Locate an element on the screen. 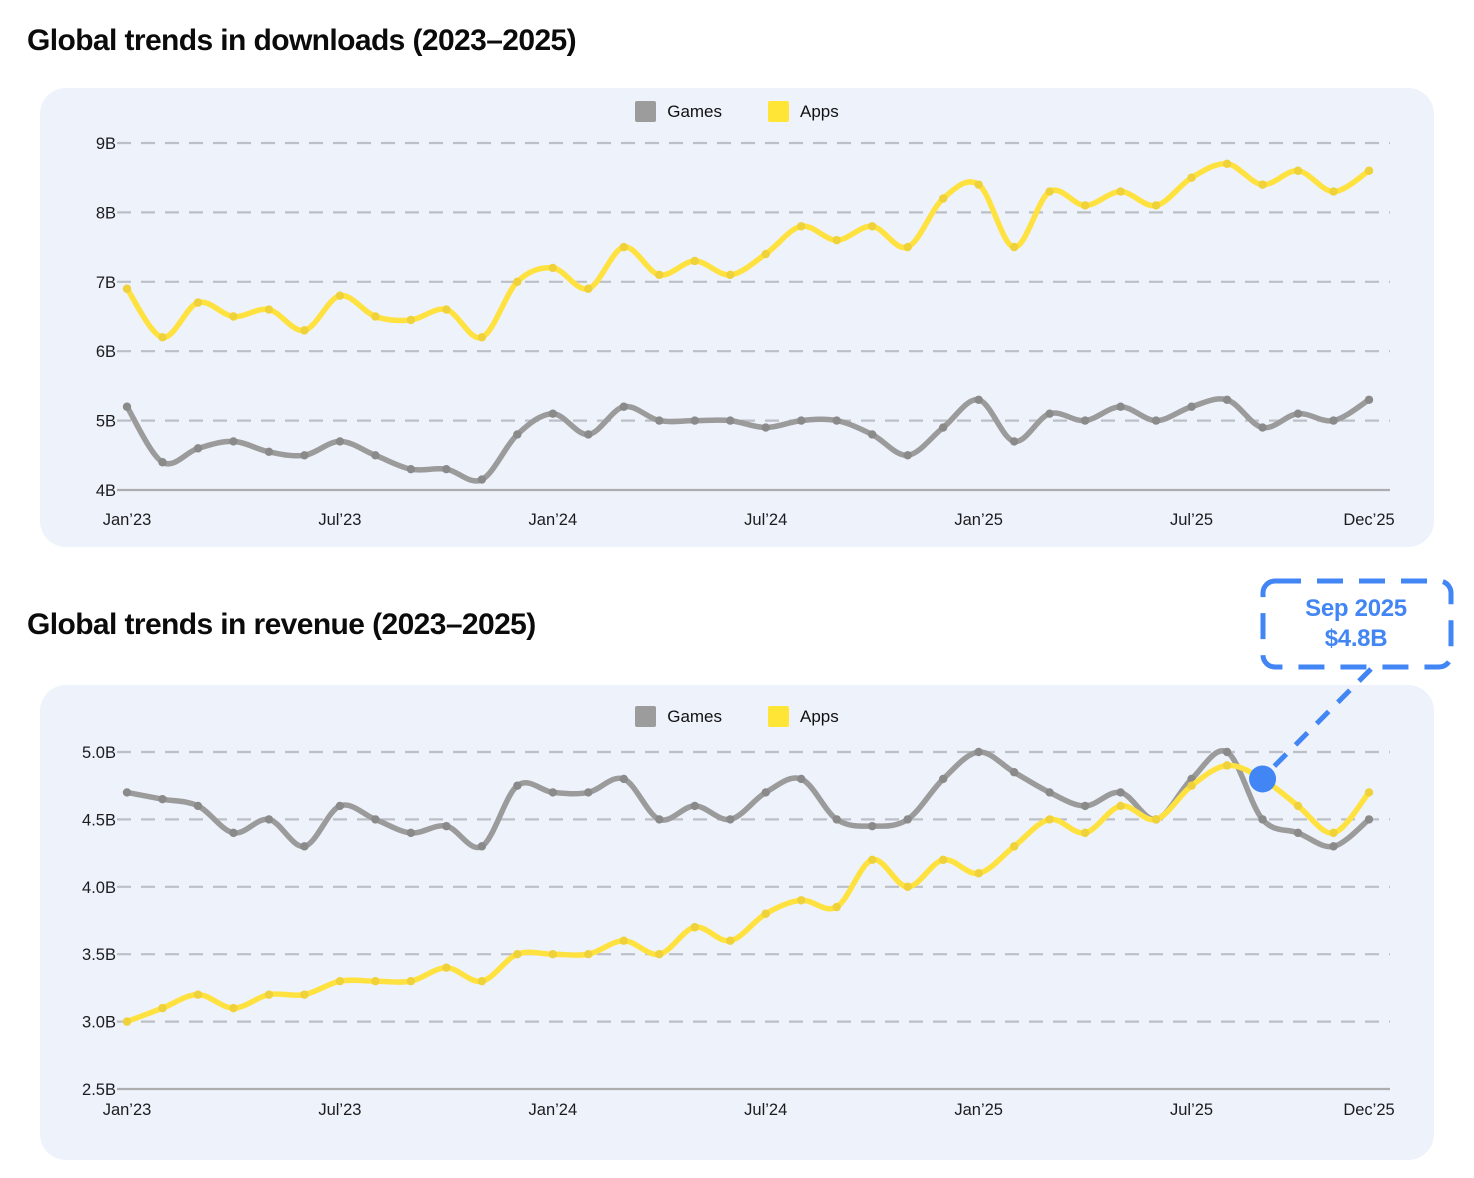 The width and height of the screenshot is (1474, 1178). y-axis-tick-label: 7B is located at coordinates (106, 283).